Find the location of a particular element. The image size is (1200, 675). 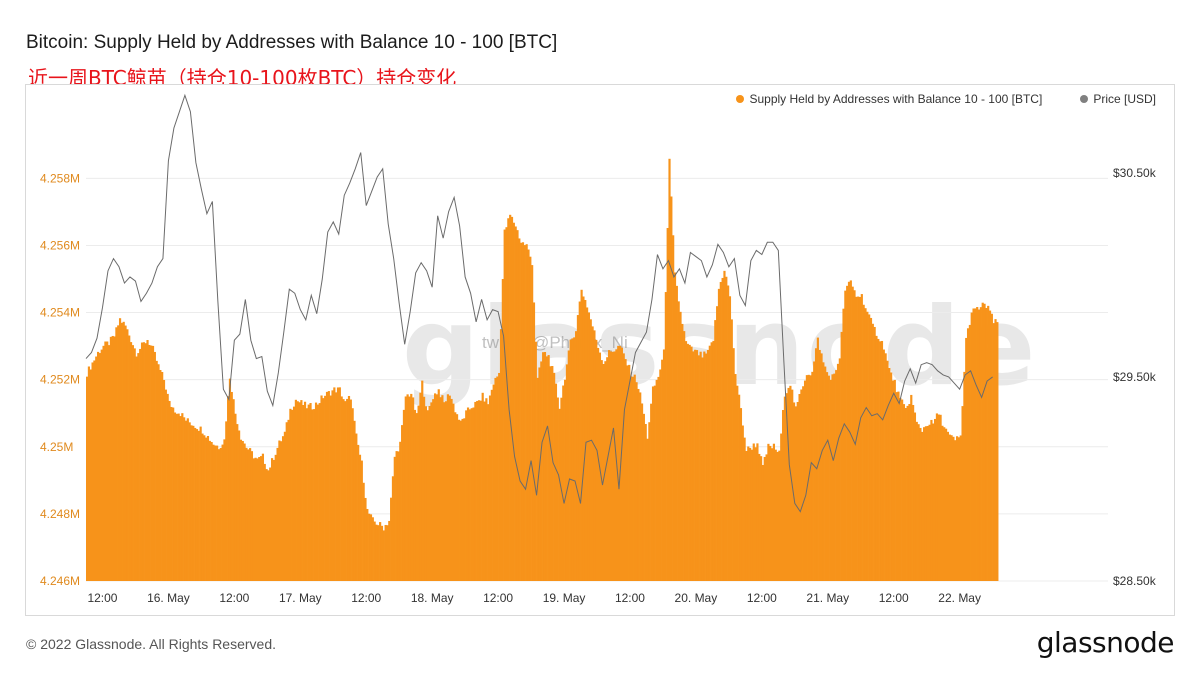

right-axis-tick-label: $29.50k is located at coordinates (1135, 377).